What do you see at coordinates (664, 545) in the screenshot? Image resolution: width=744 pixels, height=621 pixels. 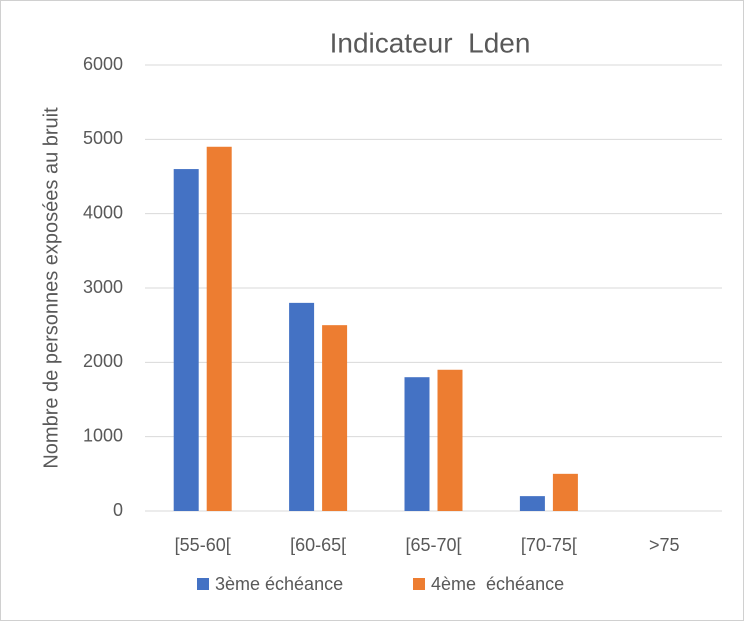 I see `x-tick-label: >75` at bounding box center [664, 545].